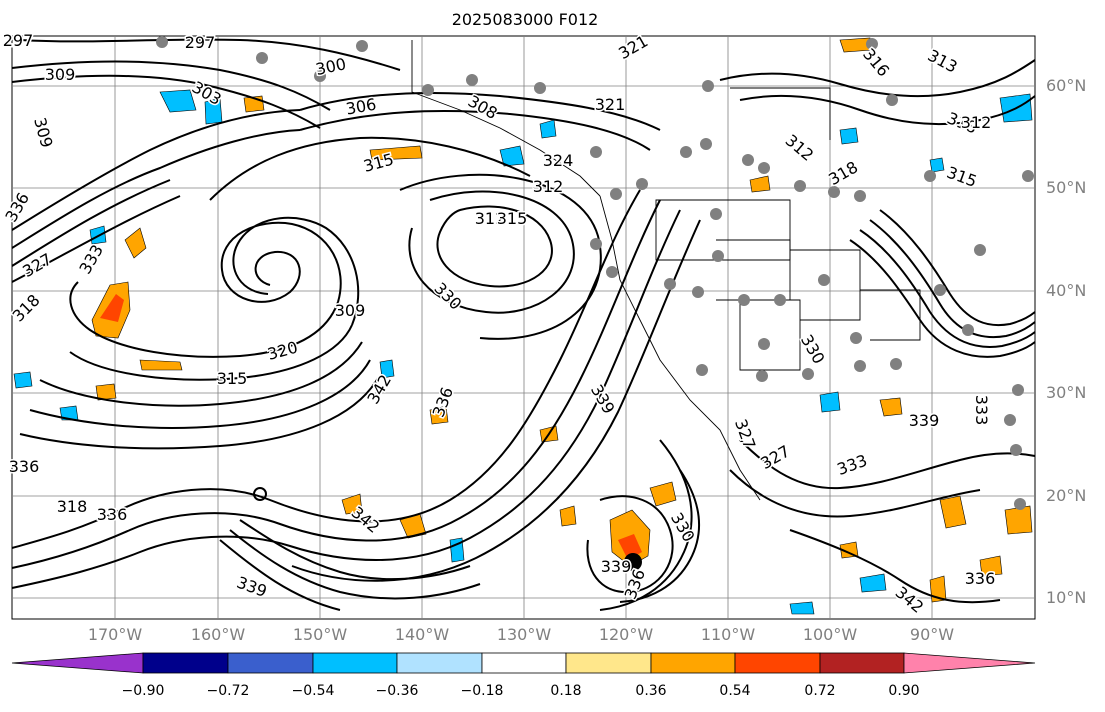  I want to click on contour-label: 333, so click(981, 410).